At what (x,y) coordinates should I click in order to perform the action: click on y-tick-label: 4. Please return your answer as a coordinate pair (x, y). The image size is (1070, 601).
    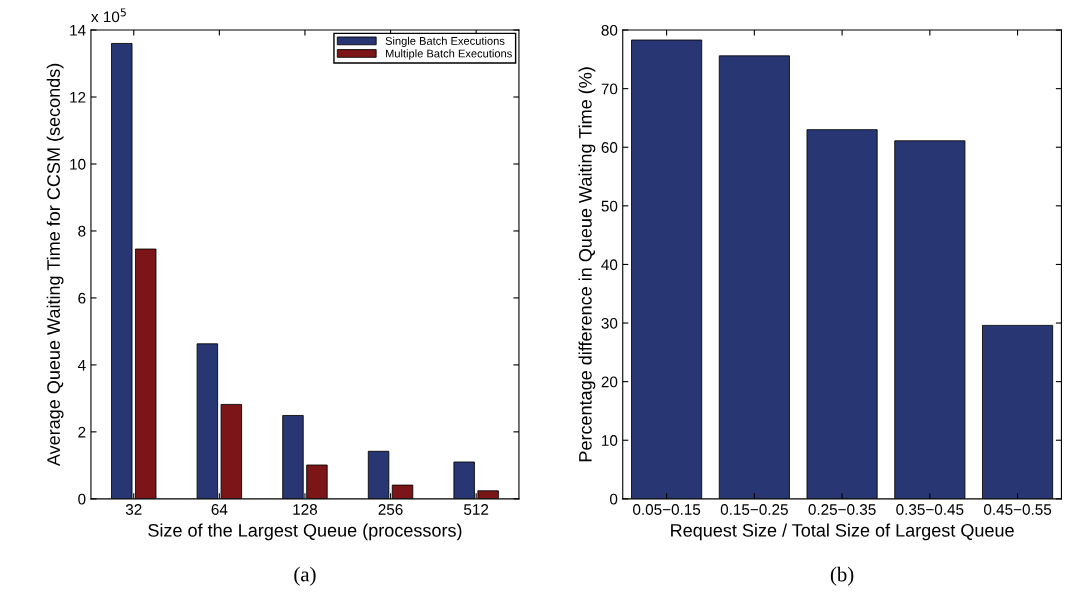
    Looking at the image, I should click on (81, 365).